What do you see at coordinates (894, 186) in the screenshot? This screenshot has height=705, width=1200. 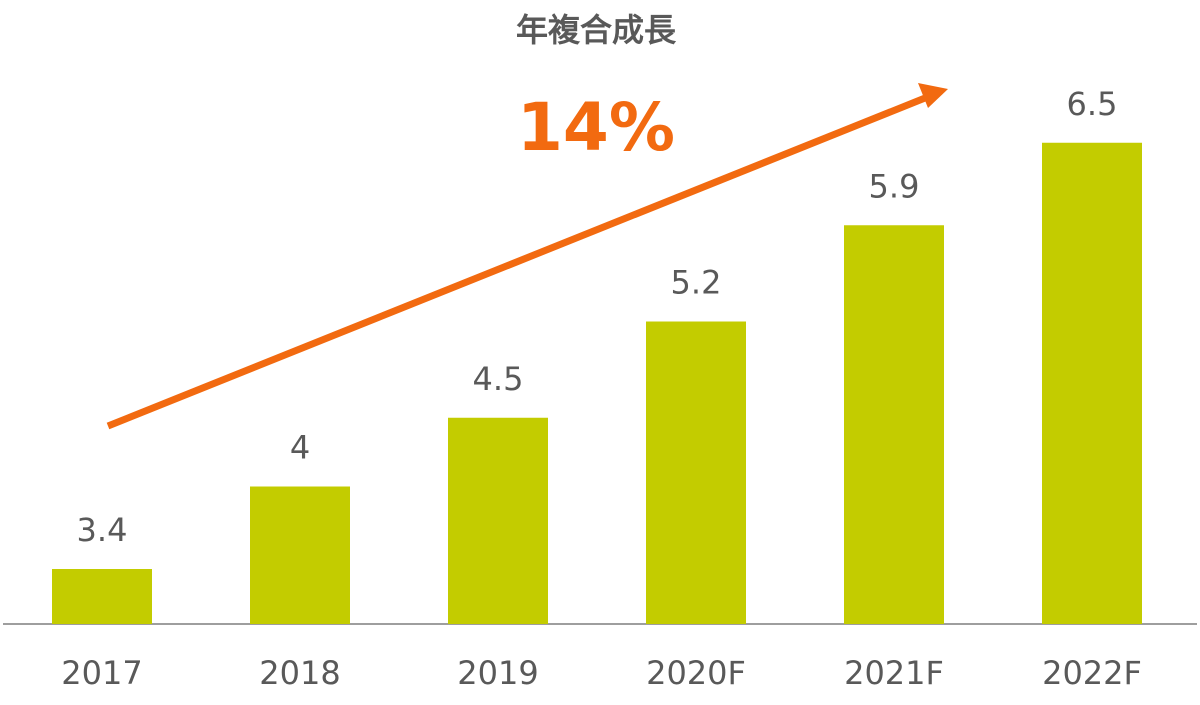 I see `value-label: 5.9` at bounding box center [894, 186].